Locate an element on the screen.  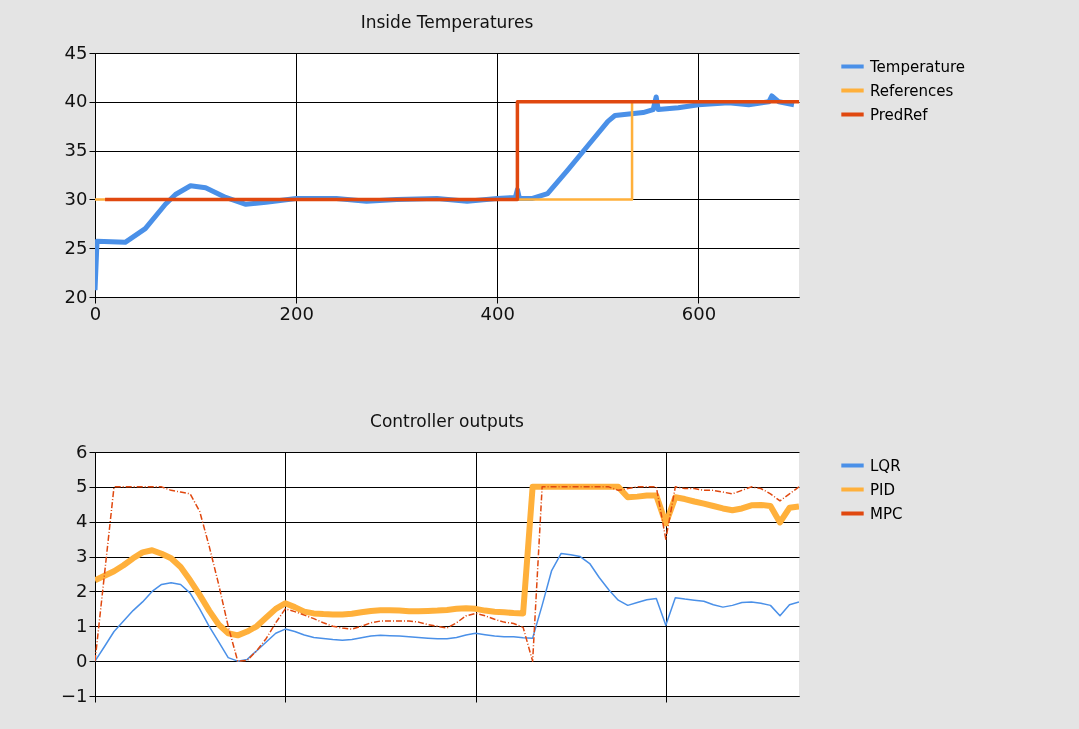
y-tick-label: 5 is located at coordinates (82, 486).